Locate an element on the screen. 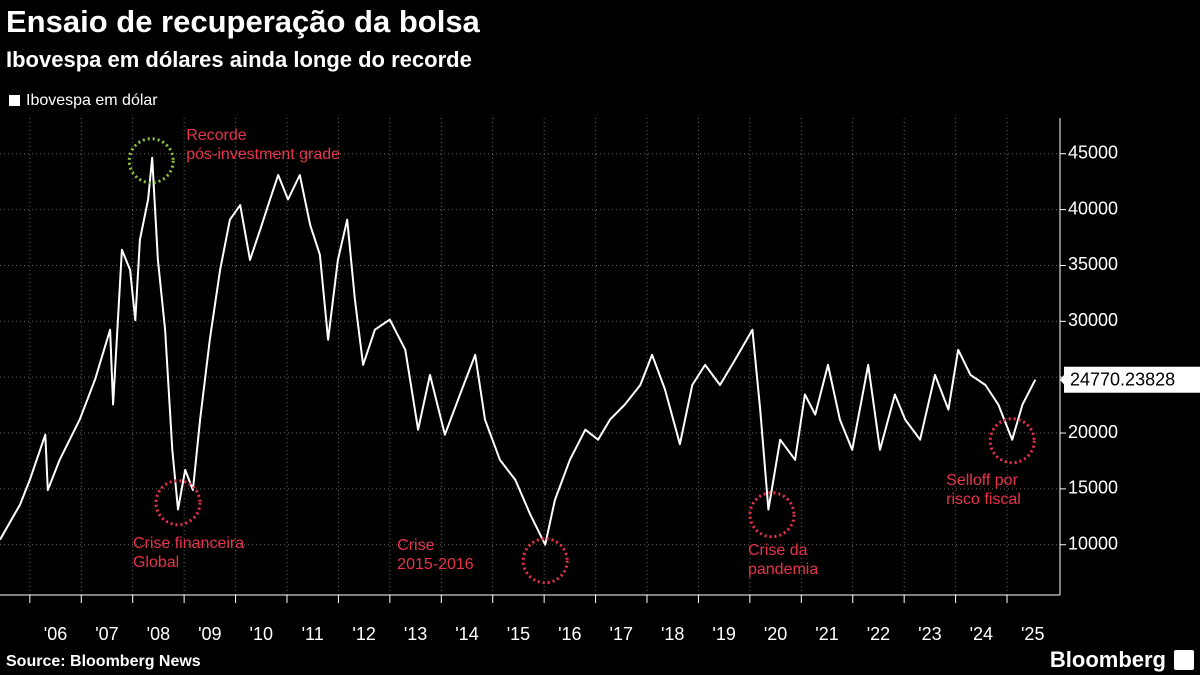 This screenshot has width=1200, height=675. x-tick-label: '07 is located at coordinates (106, 634).